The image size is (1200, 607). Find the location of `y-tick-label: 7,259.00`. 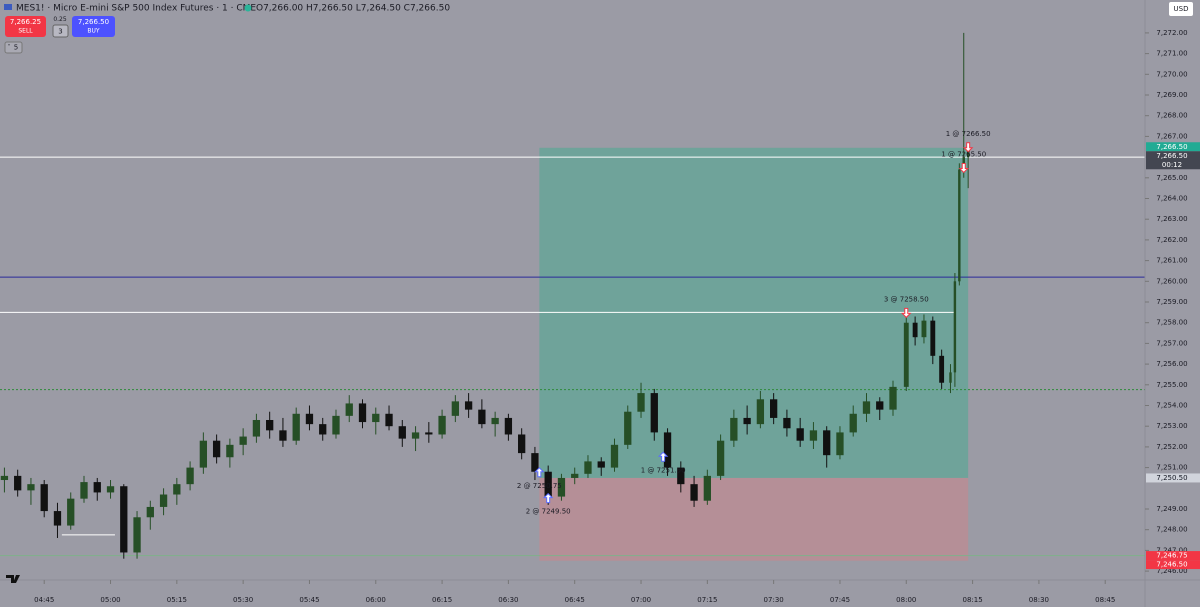

y-tick-label: 7,259.00 is located at coordinates (1171, 302).